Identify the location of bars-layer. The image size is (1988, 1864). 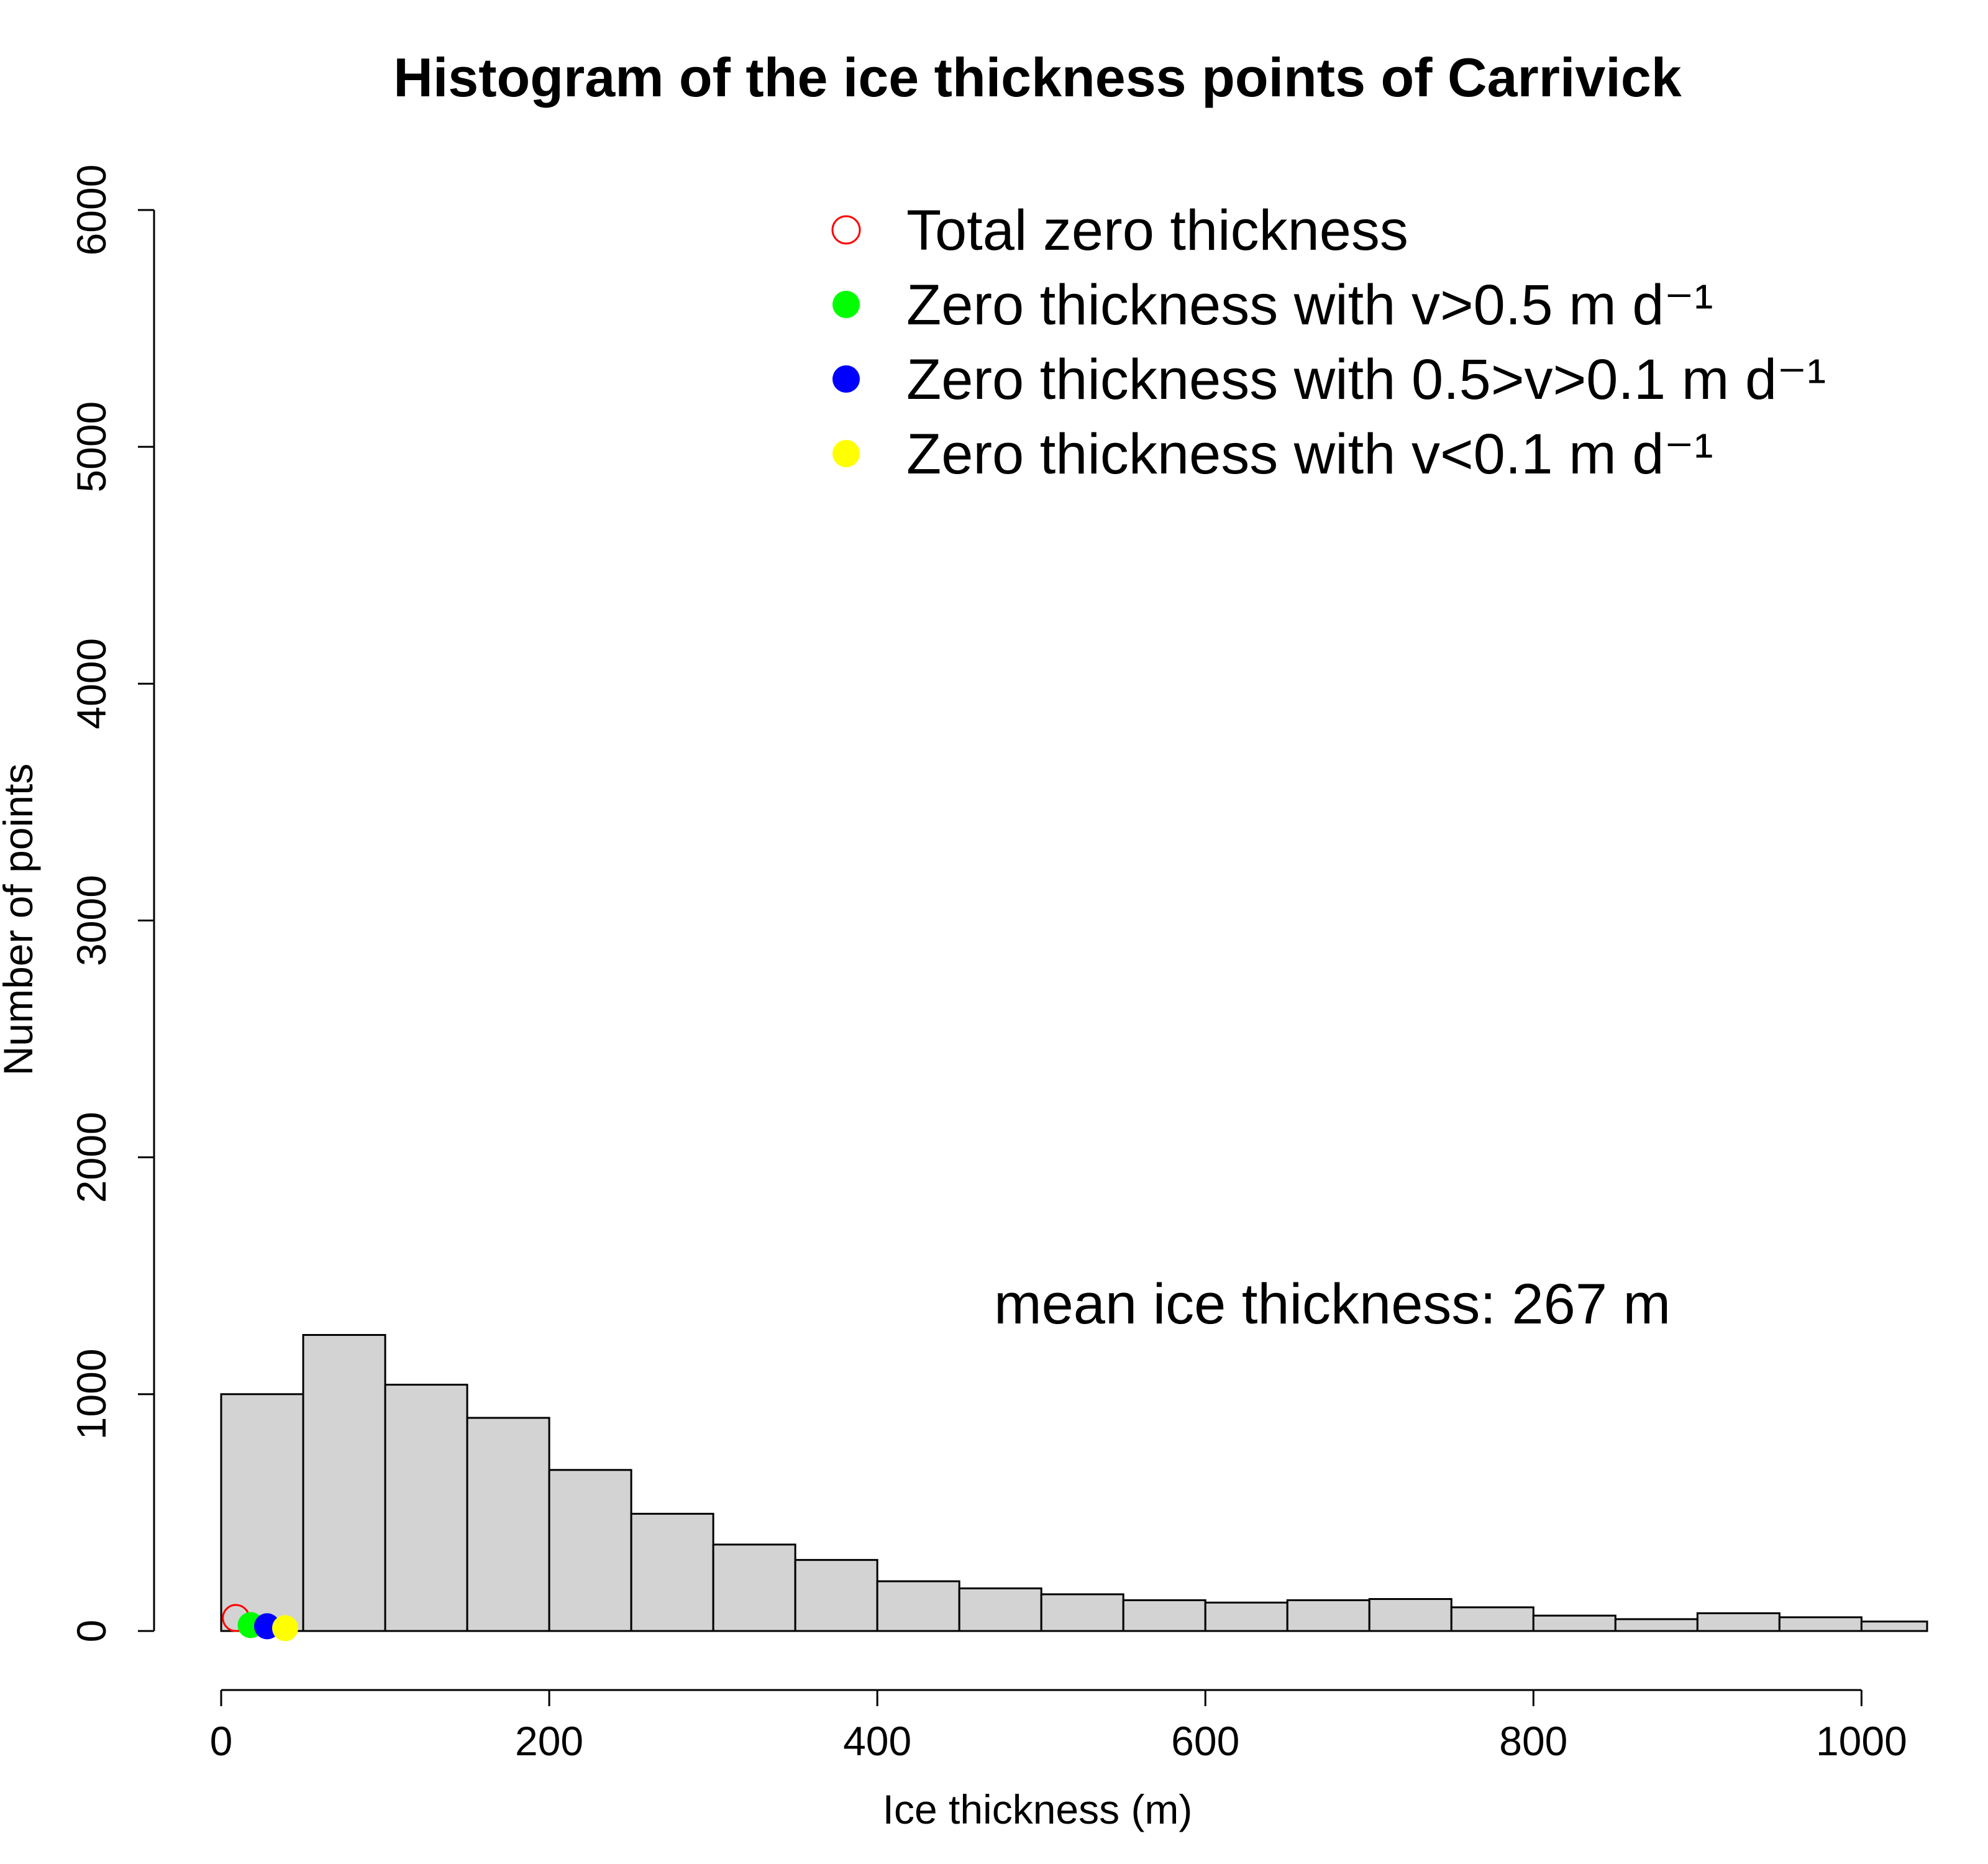
(1074, 1483).